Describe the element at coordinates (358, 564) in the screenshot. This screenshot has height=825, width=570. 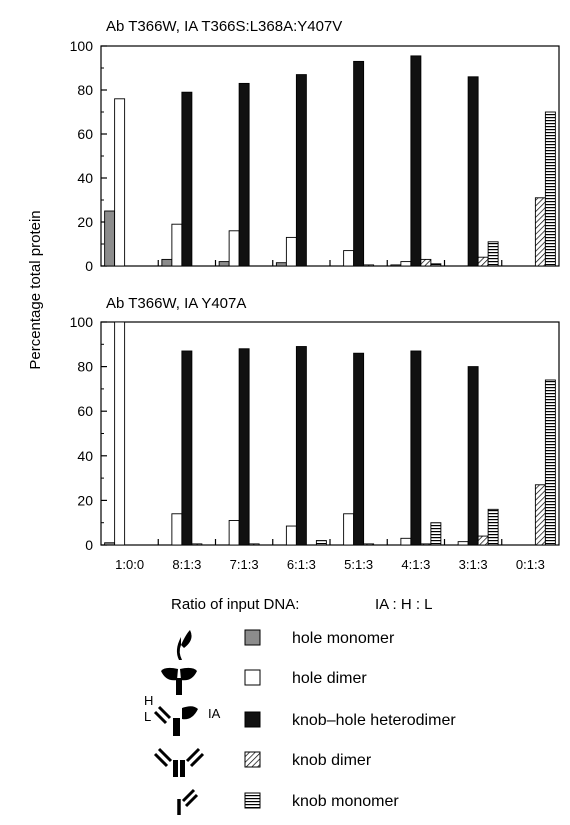
I see `x-category-label: 5:1:3` at that location.